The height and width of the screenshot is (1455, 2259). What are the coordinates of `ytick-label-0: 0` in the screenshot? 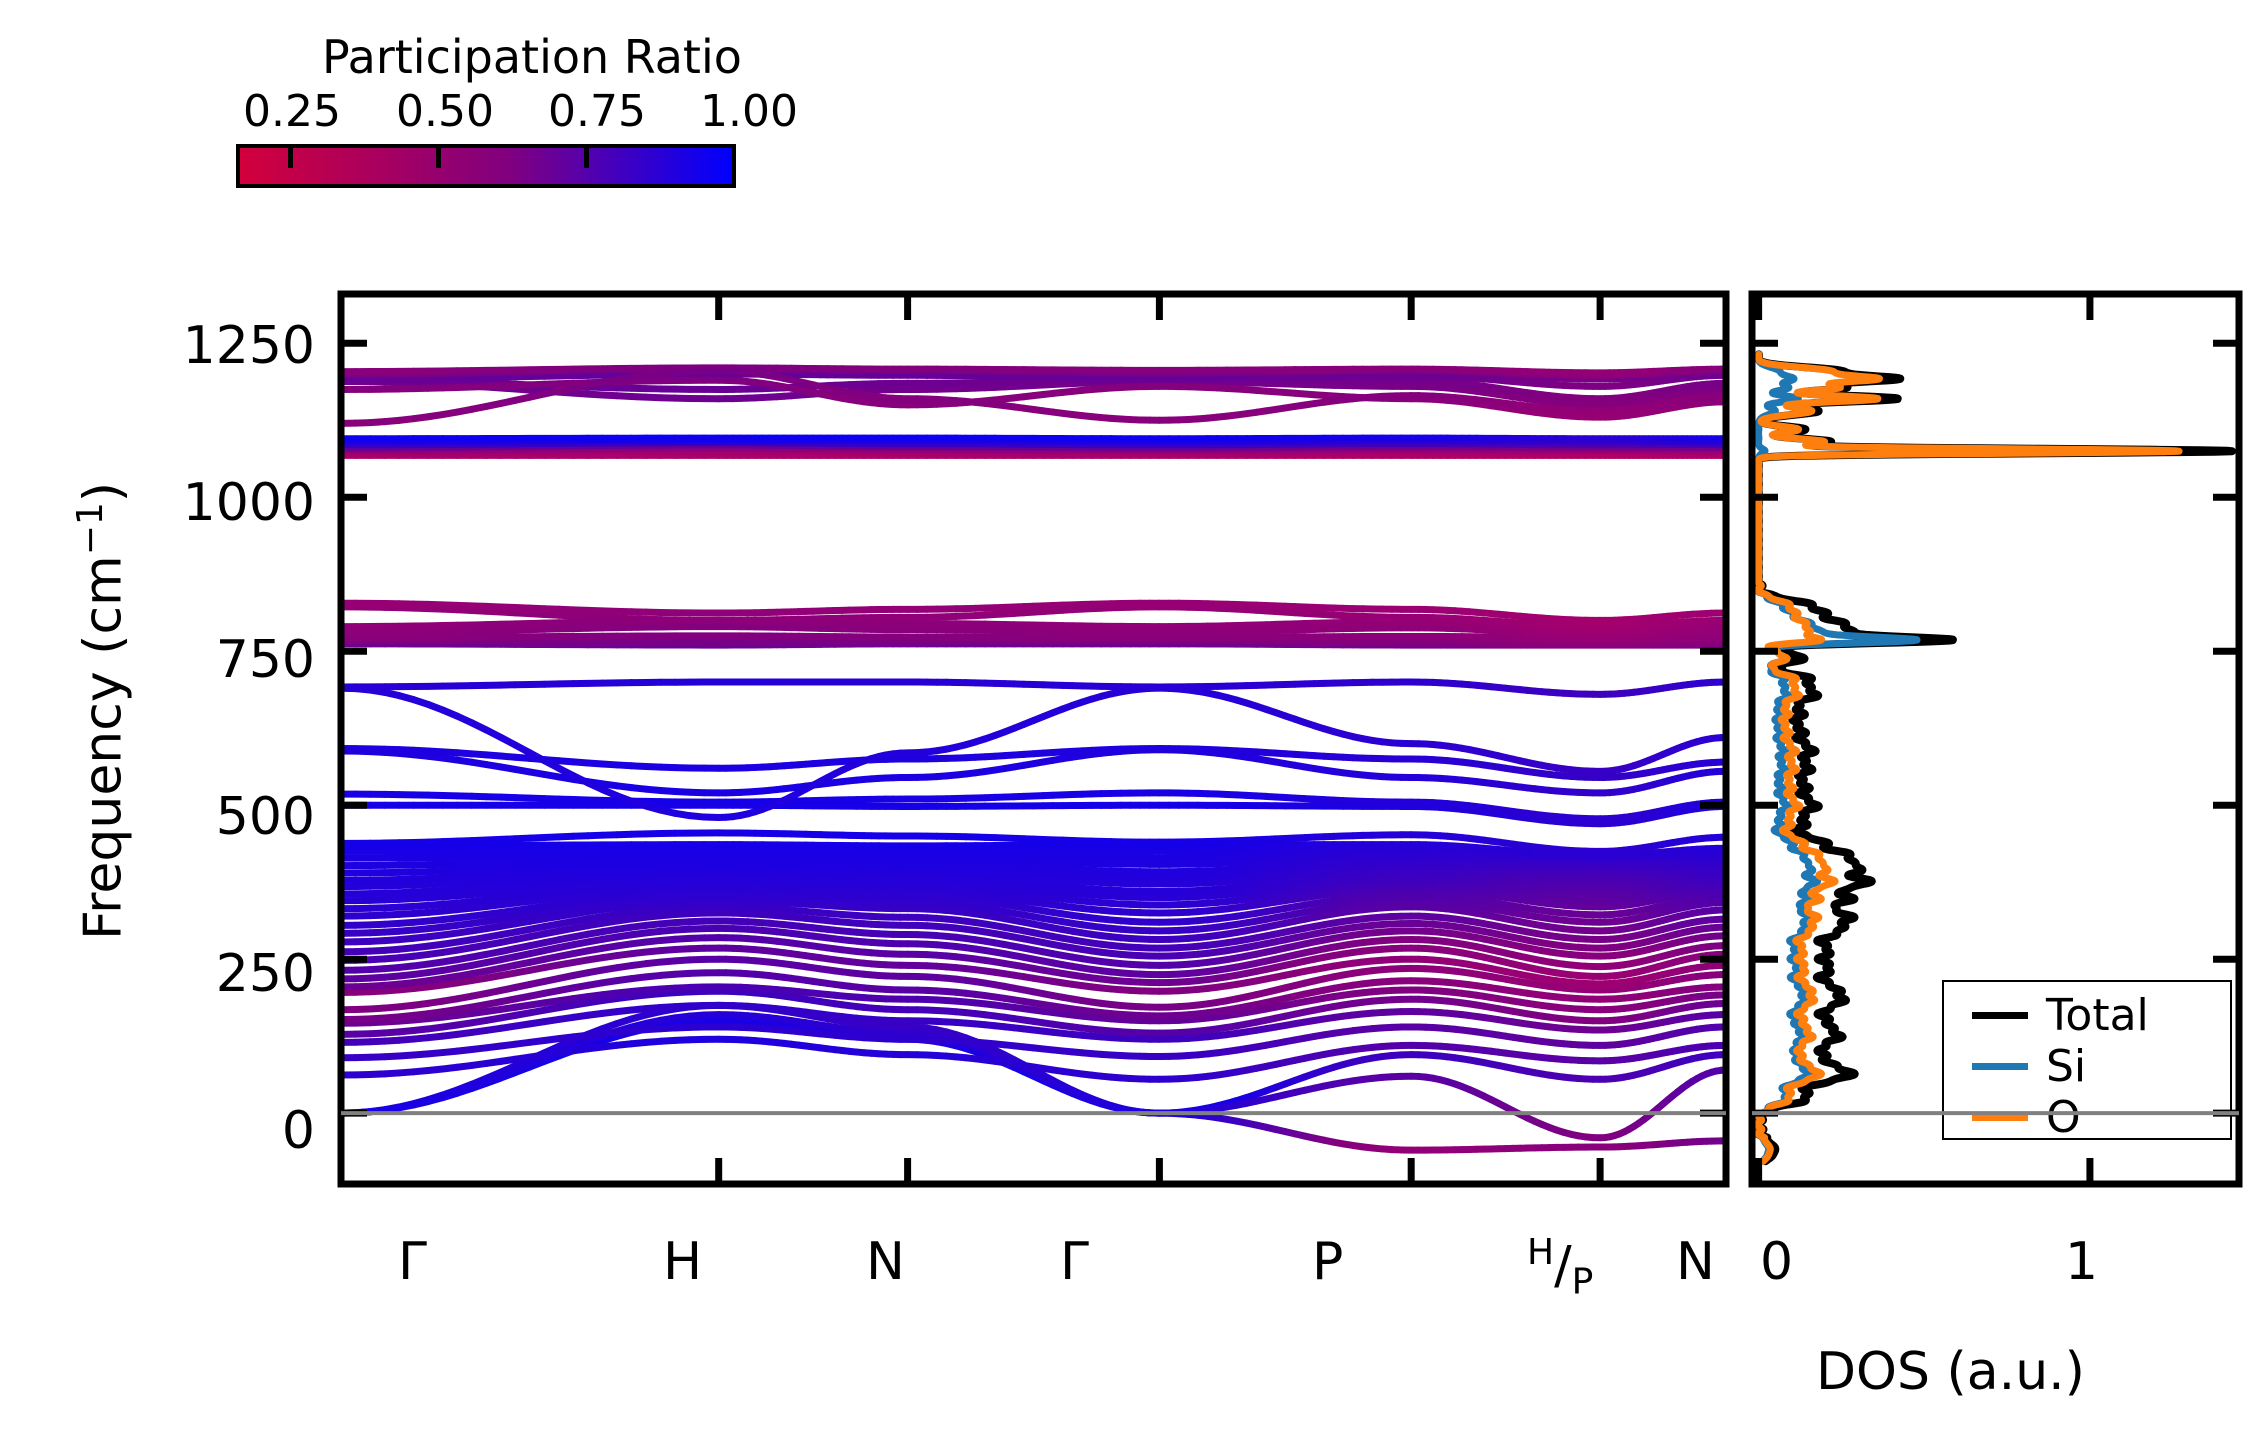 It's located at (298, 1131).